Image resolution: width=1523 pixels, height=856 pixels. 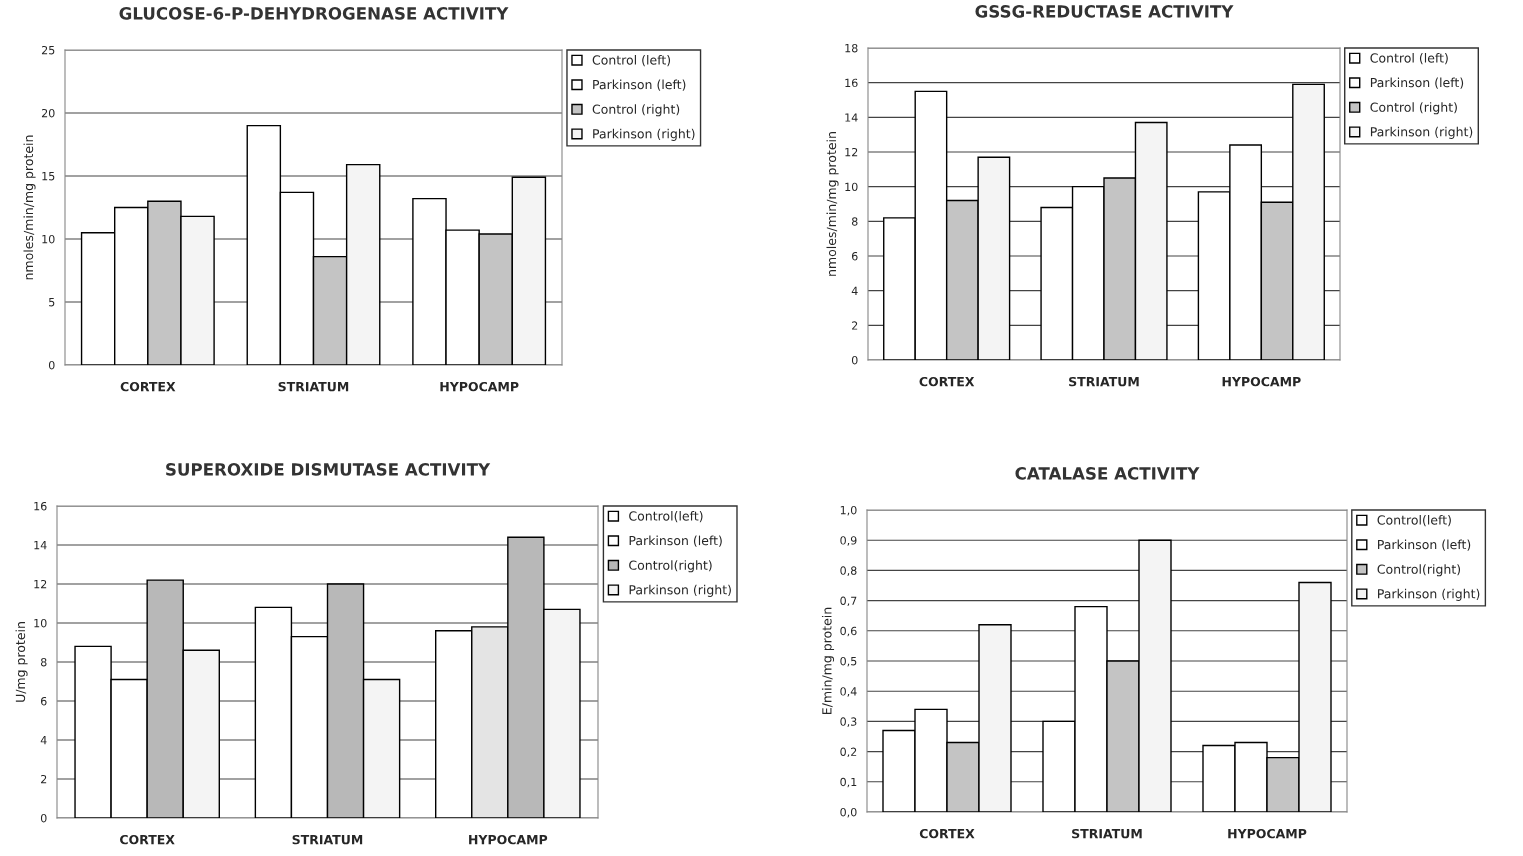 I want to click on y-tick-label: 0,6, so click(x=848, y=631).